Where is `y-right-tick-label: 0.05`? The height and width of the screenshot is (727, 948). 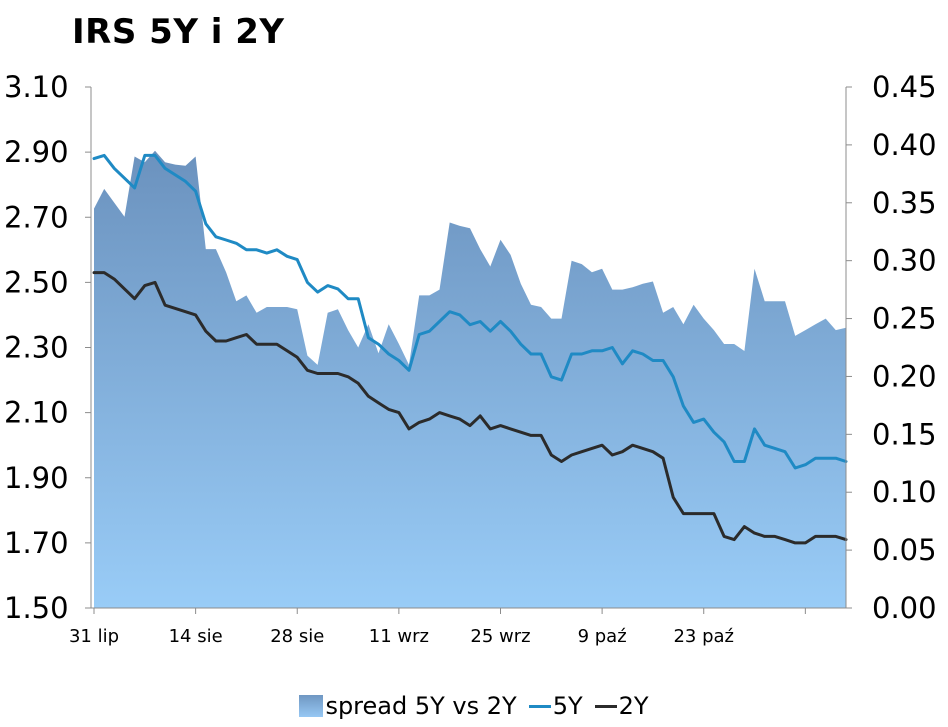 y-right-tick-label: 0.05 is located at coordinates (904, 550).